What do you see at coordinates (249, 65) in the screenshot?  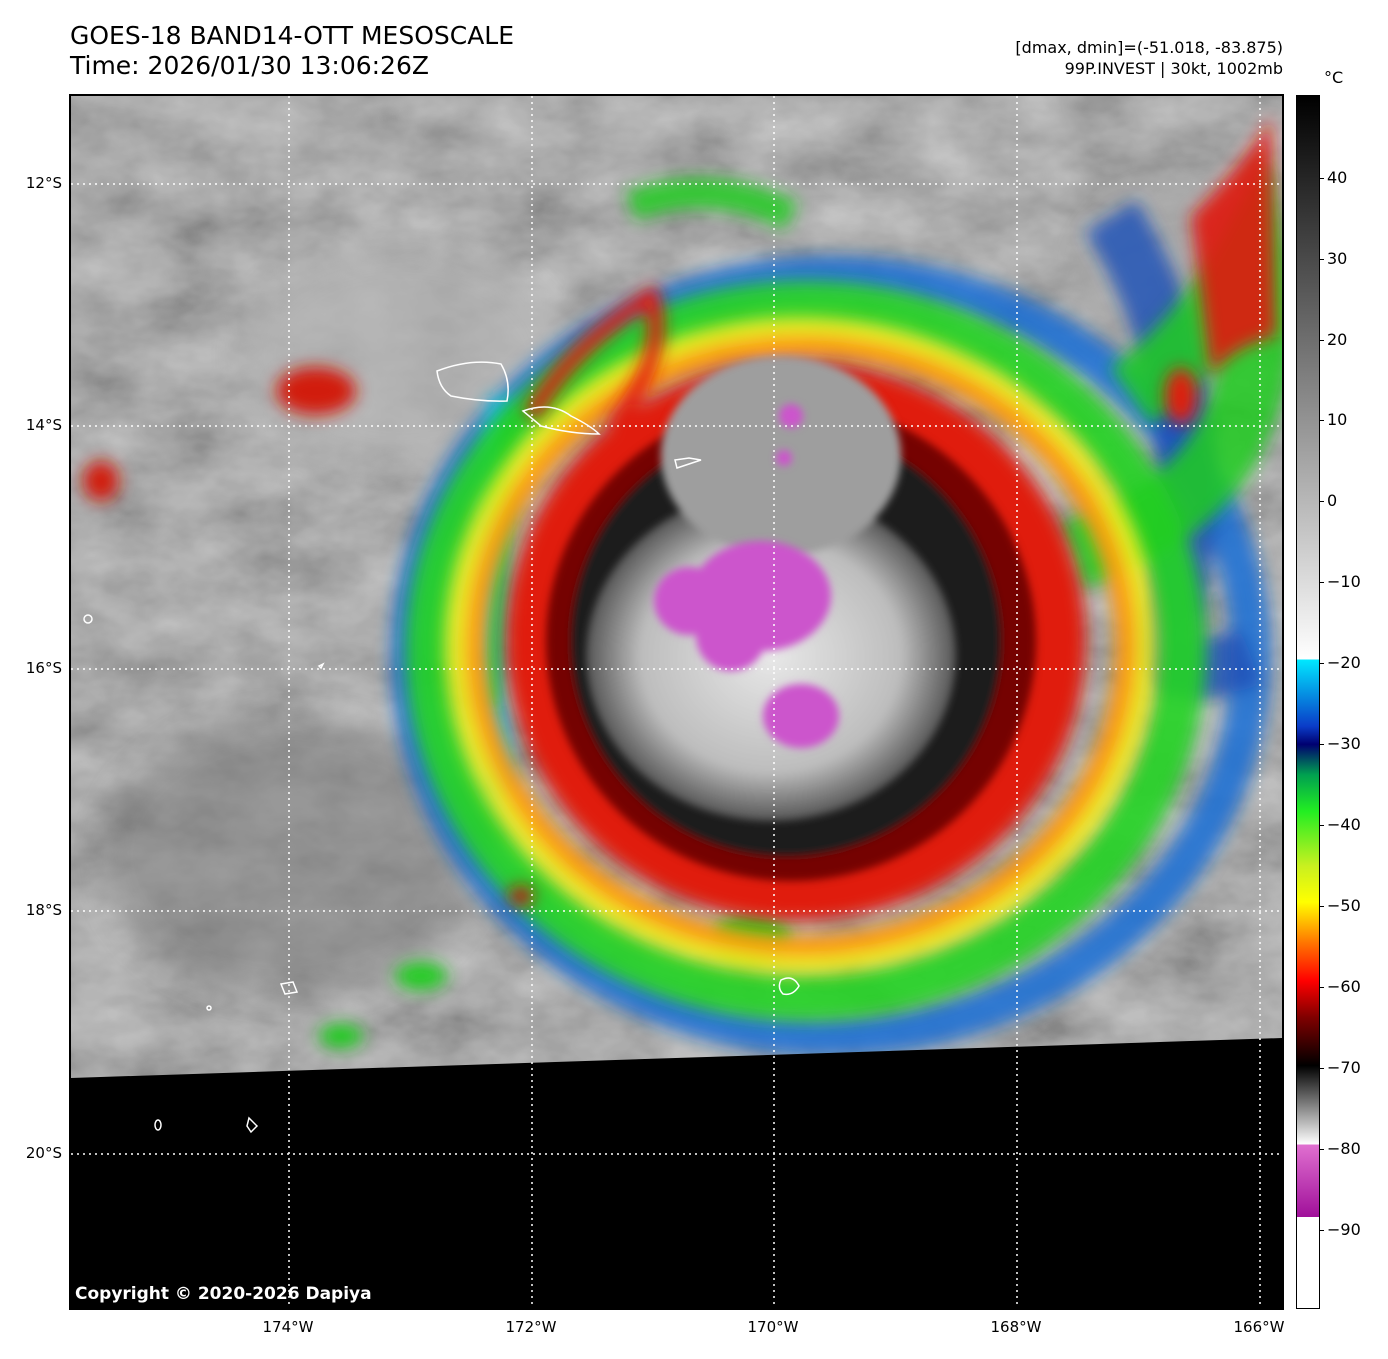 I see `image-timestamp: Time: 2026/01/30 13:06:26Z` at bounding box center [249, 65].